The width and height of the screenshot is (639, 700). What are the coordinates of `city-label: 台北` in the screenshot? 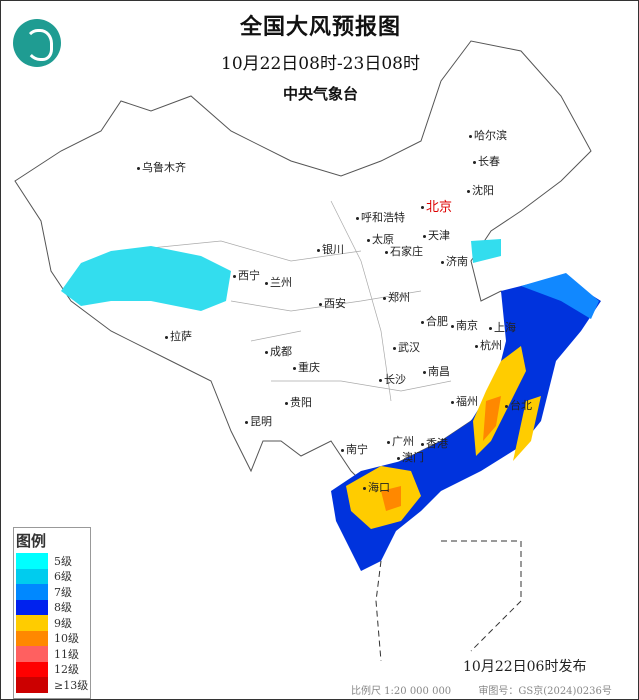 It's located at (518, 405).